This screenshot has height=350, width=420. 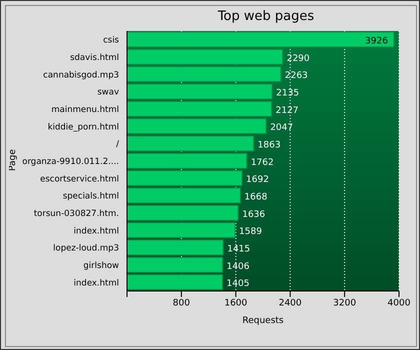 What do you see at coordinates (344, 303) in the screenshot?
I see `x-tick-label: 3200` at bounding box center [344, 303].